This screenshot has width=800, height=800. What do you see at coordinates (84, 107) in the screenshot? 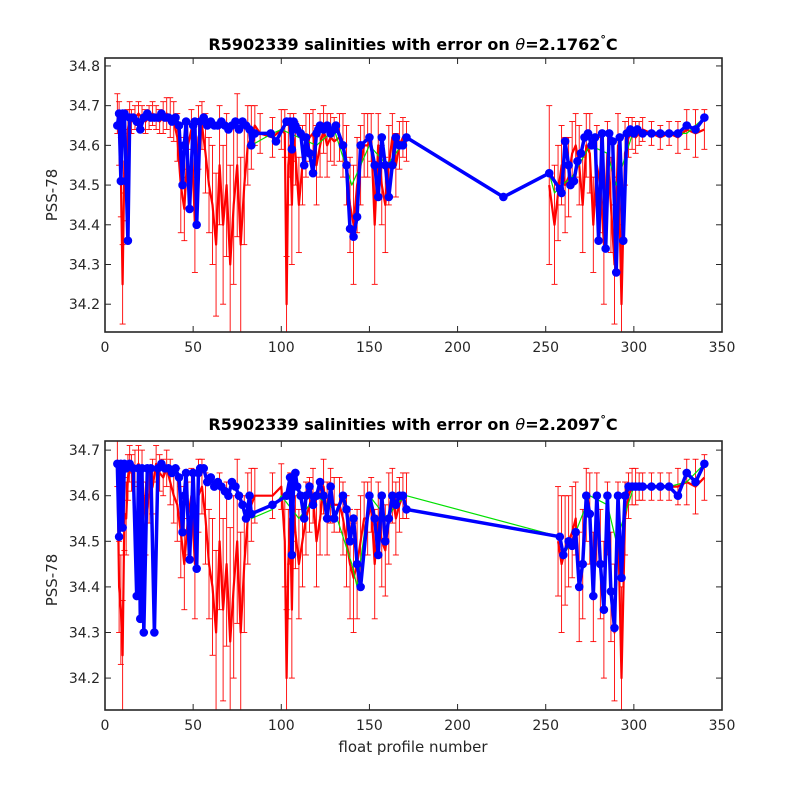
I see `y-tick-label: 34.7` at bounding box center [84, 107].